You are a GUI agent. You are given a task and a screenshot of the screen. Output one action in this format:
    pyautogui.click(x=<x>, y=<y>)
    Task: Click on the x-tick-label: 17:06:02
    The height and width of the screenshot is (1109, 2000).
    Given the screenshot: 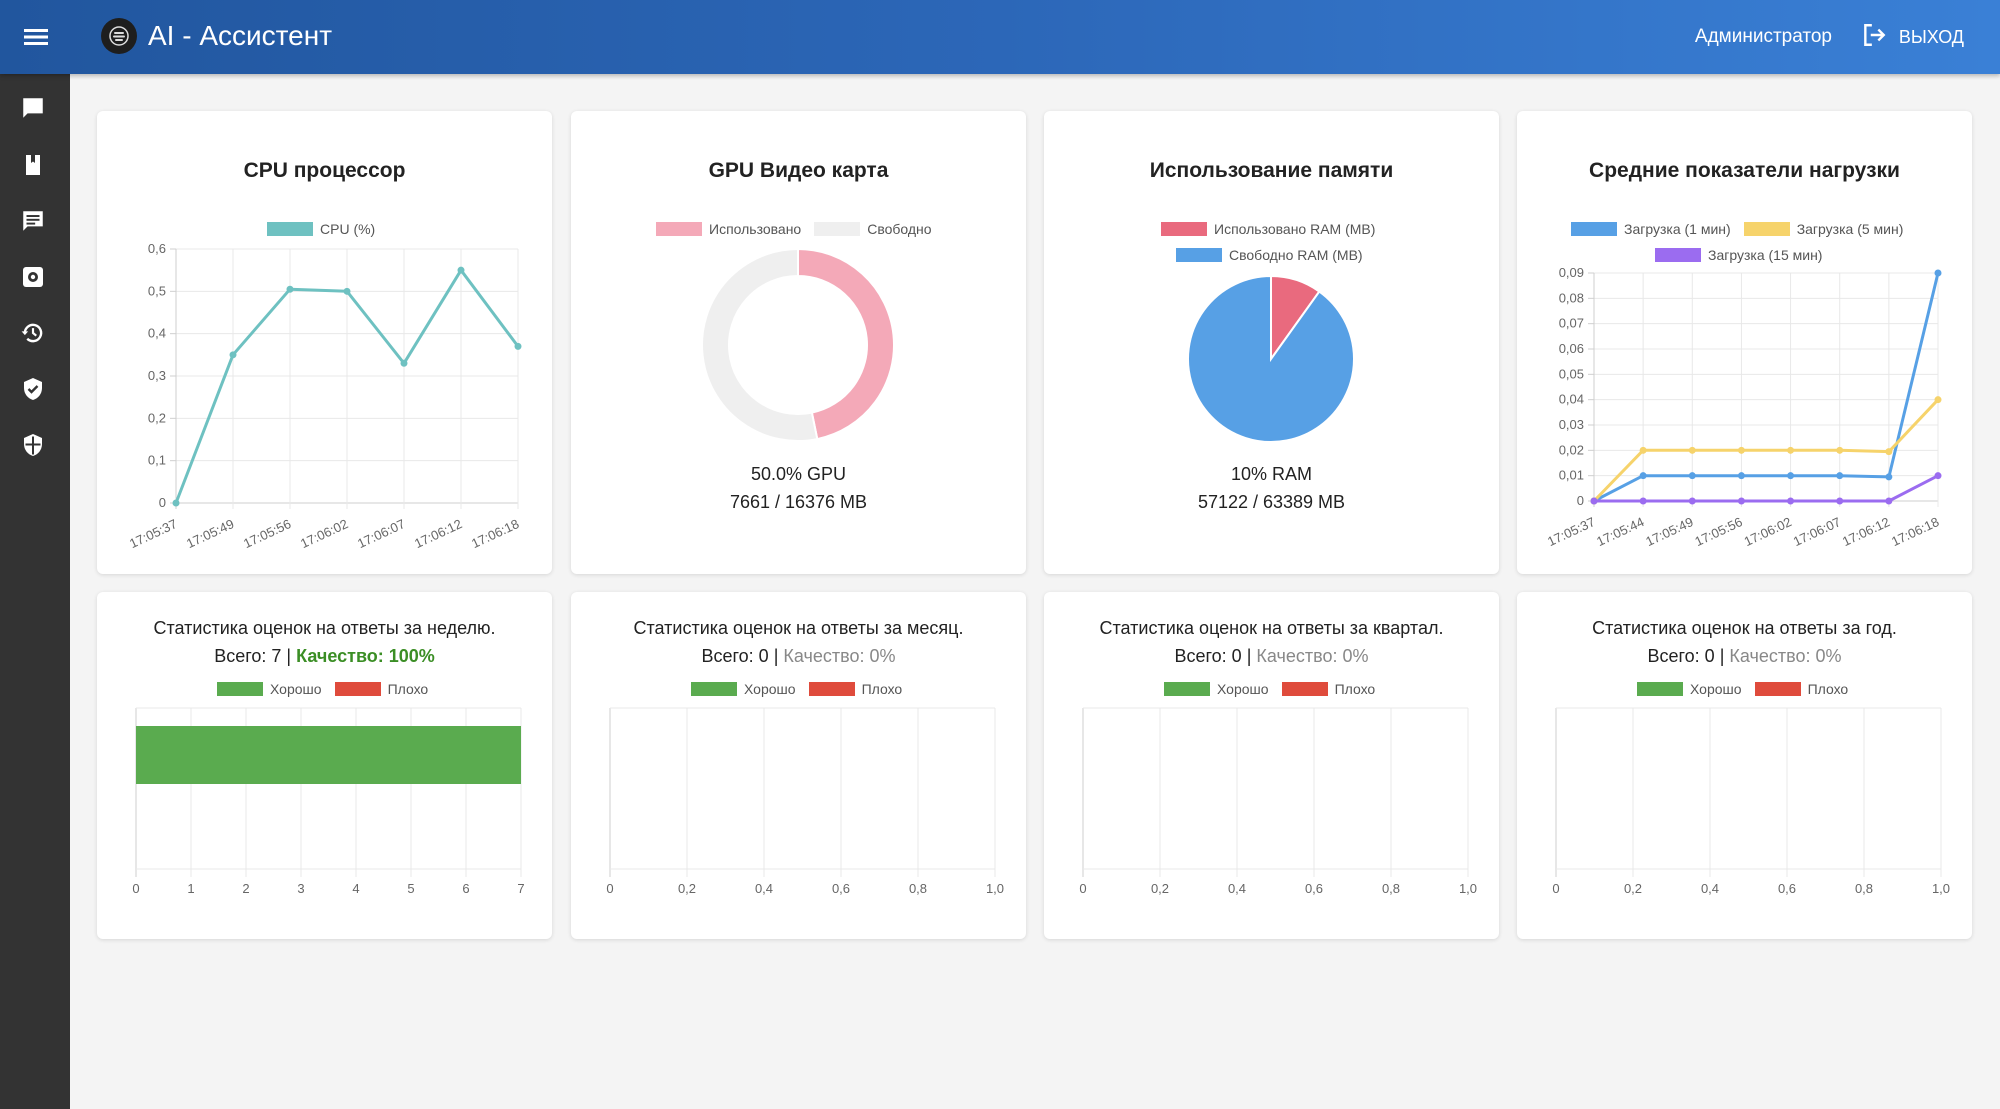 What is the action you would take?
    pyautogui.click(x=1768, y=531)
    